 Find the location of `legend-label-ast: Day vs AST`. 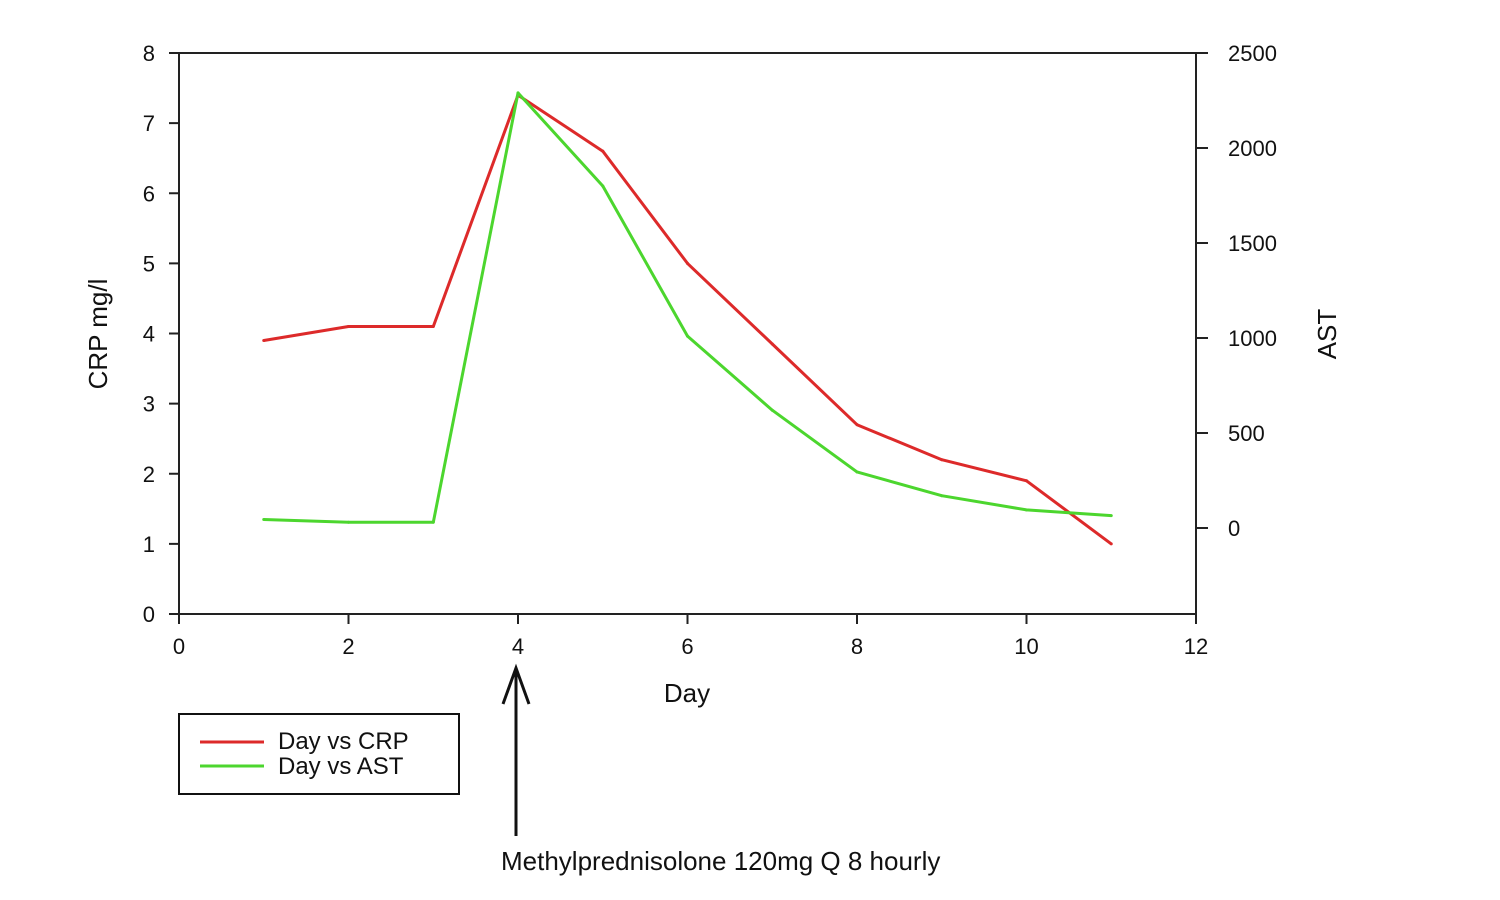

legend-label-ast: Day vs AST is located at coordinates (341, 766).